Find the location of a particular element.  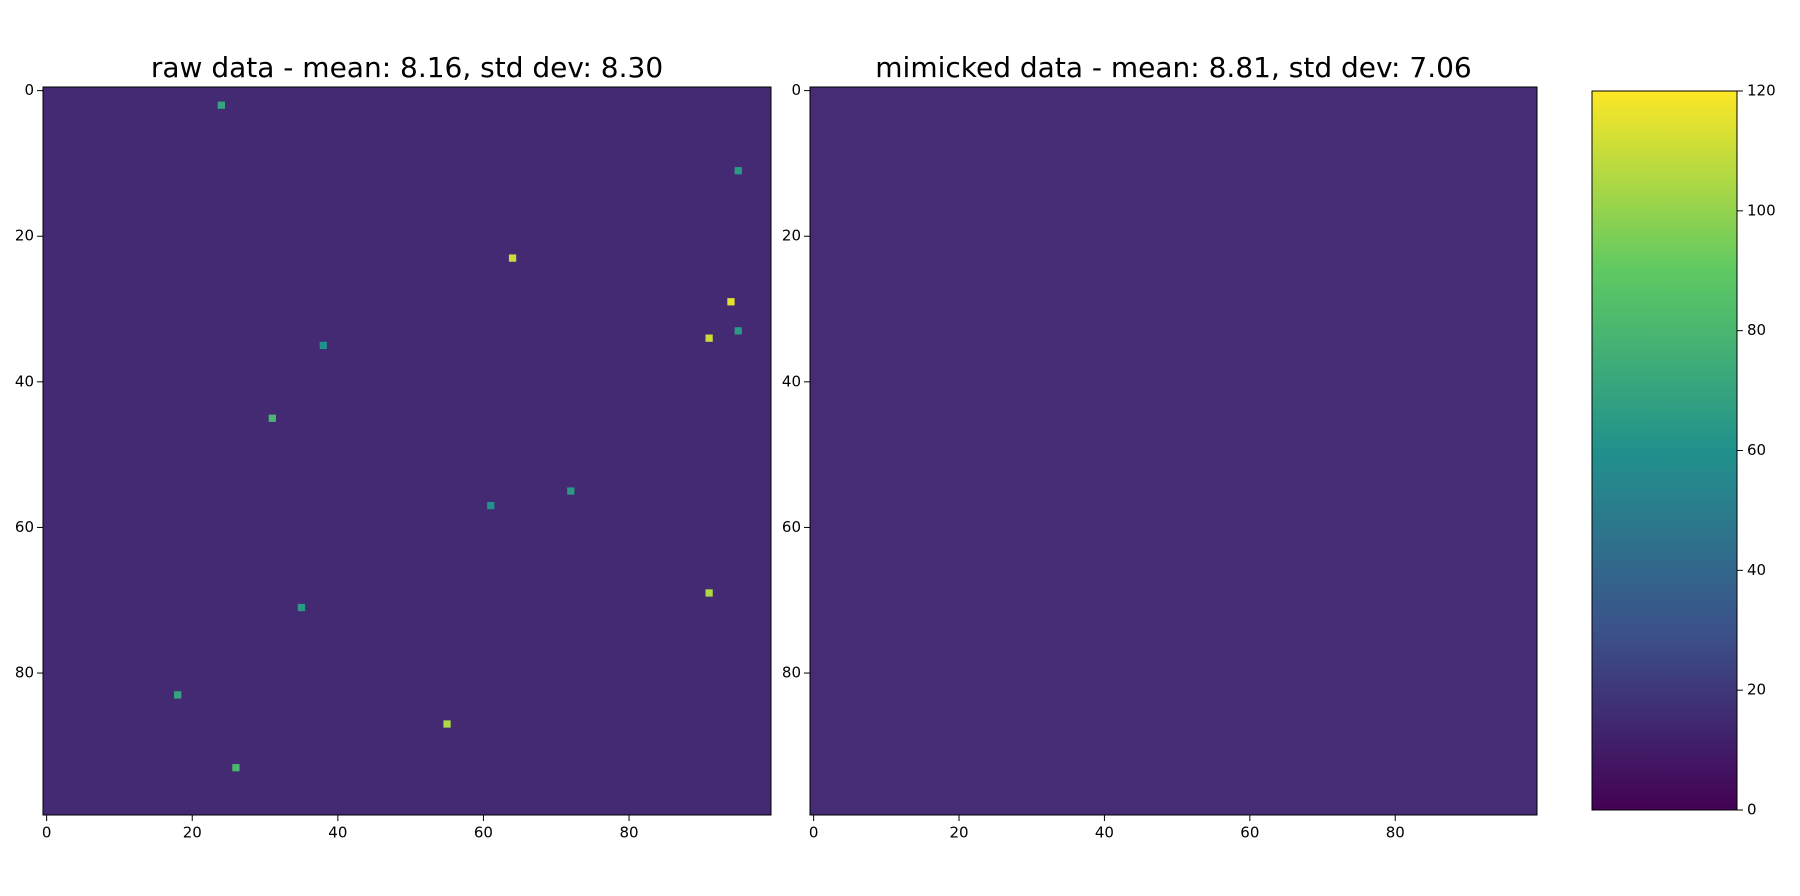

colorbar-tick-label: 40 is located at coordinates (1756, 570).